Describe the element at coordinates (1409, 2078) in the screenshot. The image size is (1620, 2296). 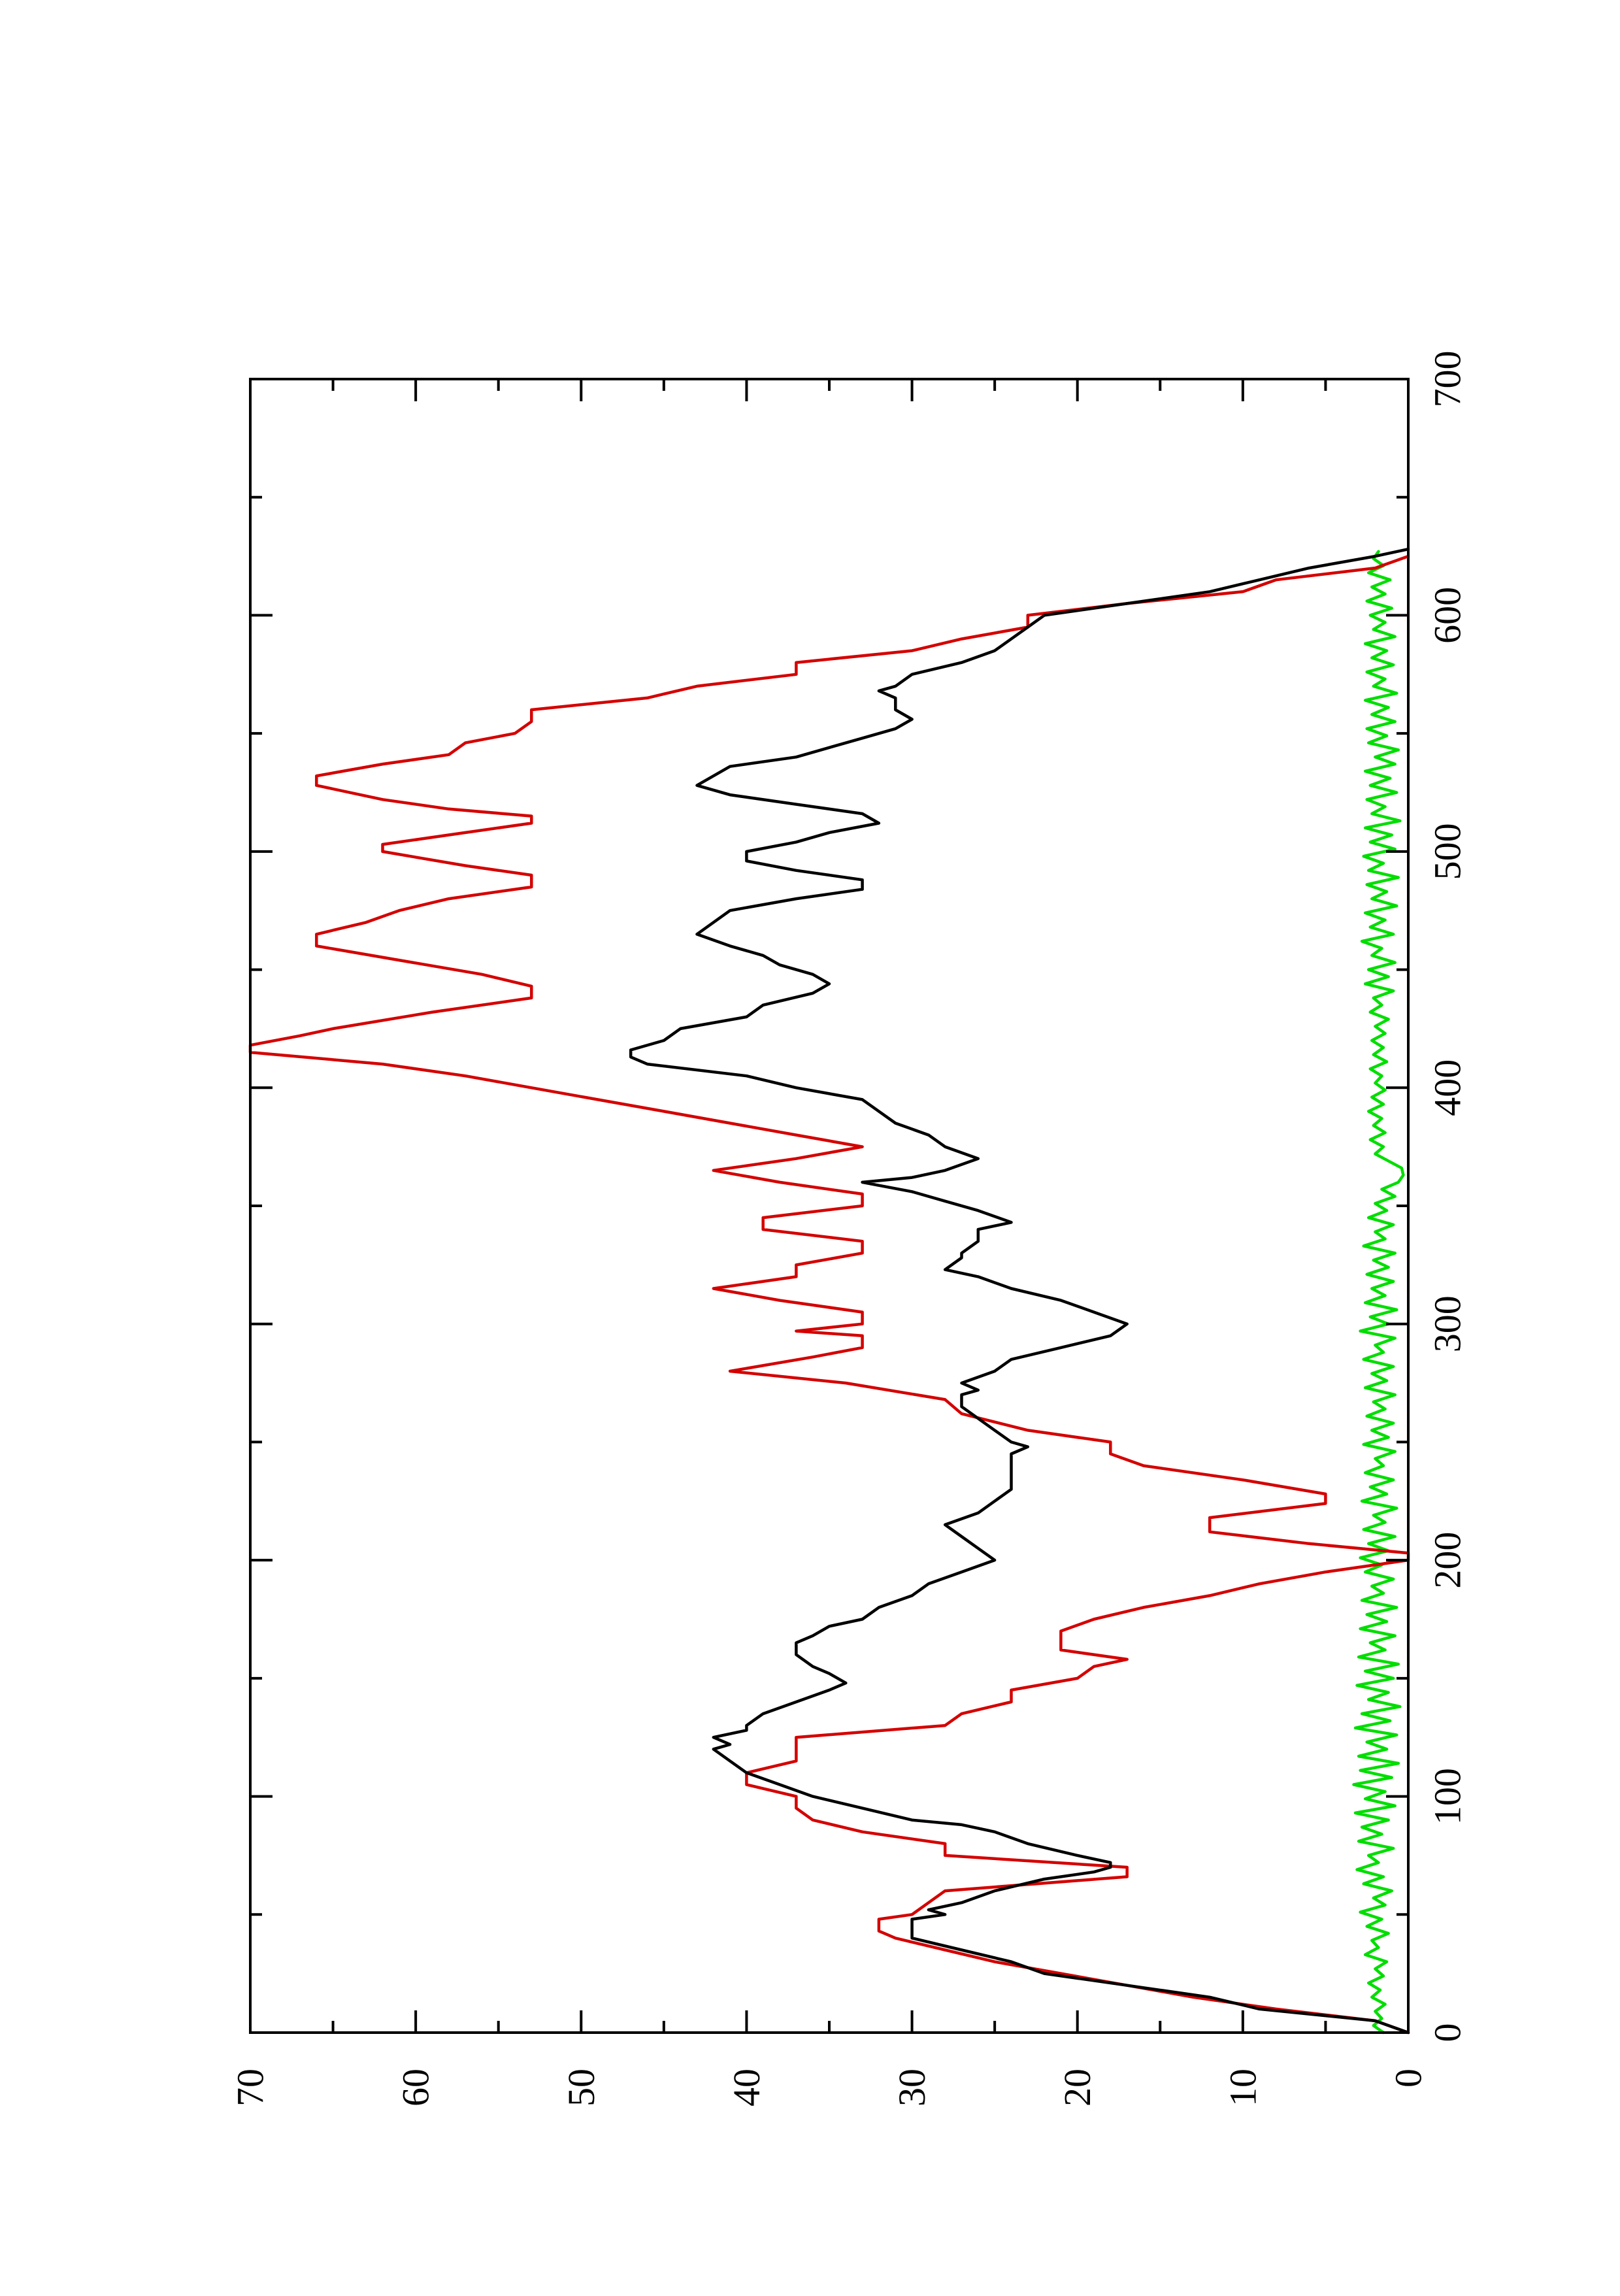
I see `y-tick-label: 0` at that location.